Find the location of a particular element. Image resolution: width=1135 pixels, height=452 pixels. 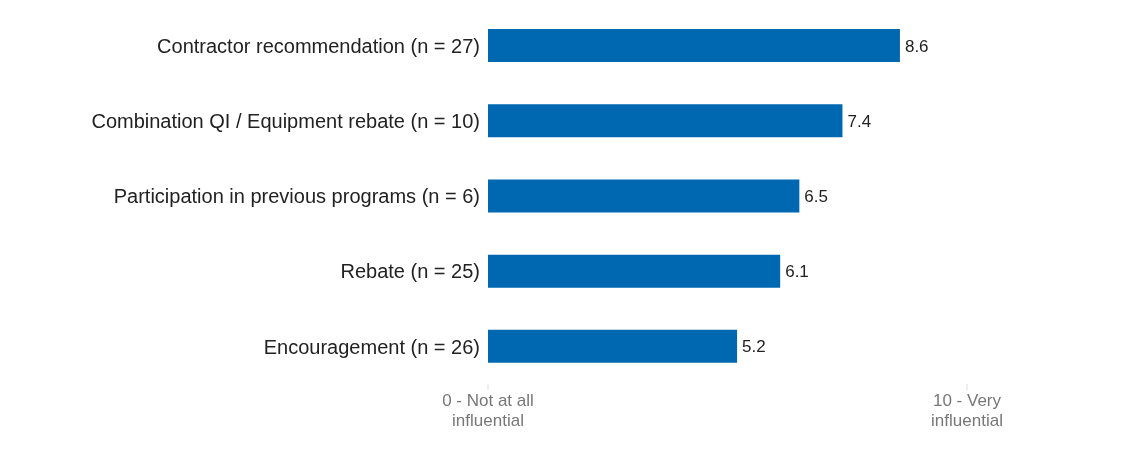

y-tick-label: Participation in previous programs (n = 6) is located at coordinates (296, 196).